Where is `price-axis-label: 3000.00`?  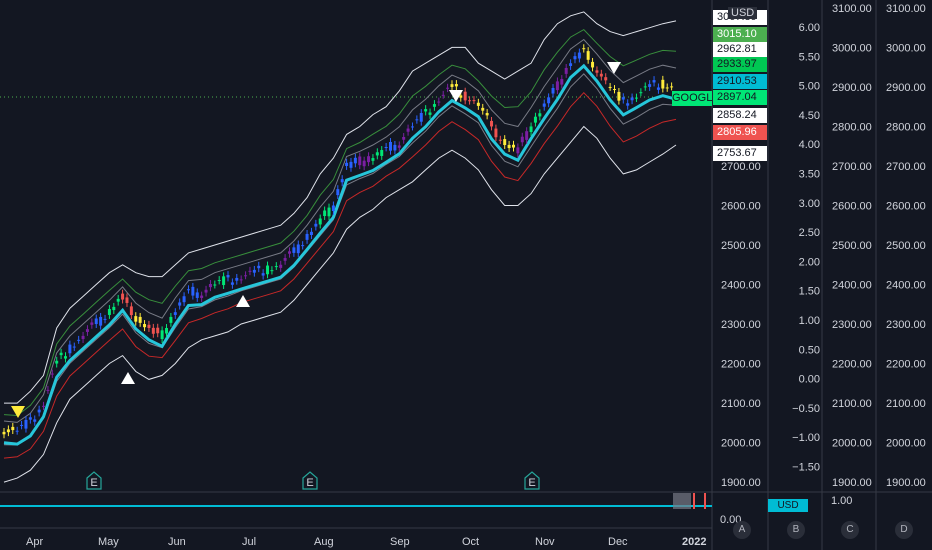 price-axis-label: 3000.00 is located at coordinates (852, 48).